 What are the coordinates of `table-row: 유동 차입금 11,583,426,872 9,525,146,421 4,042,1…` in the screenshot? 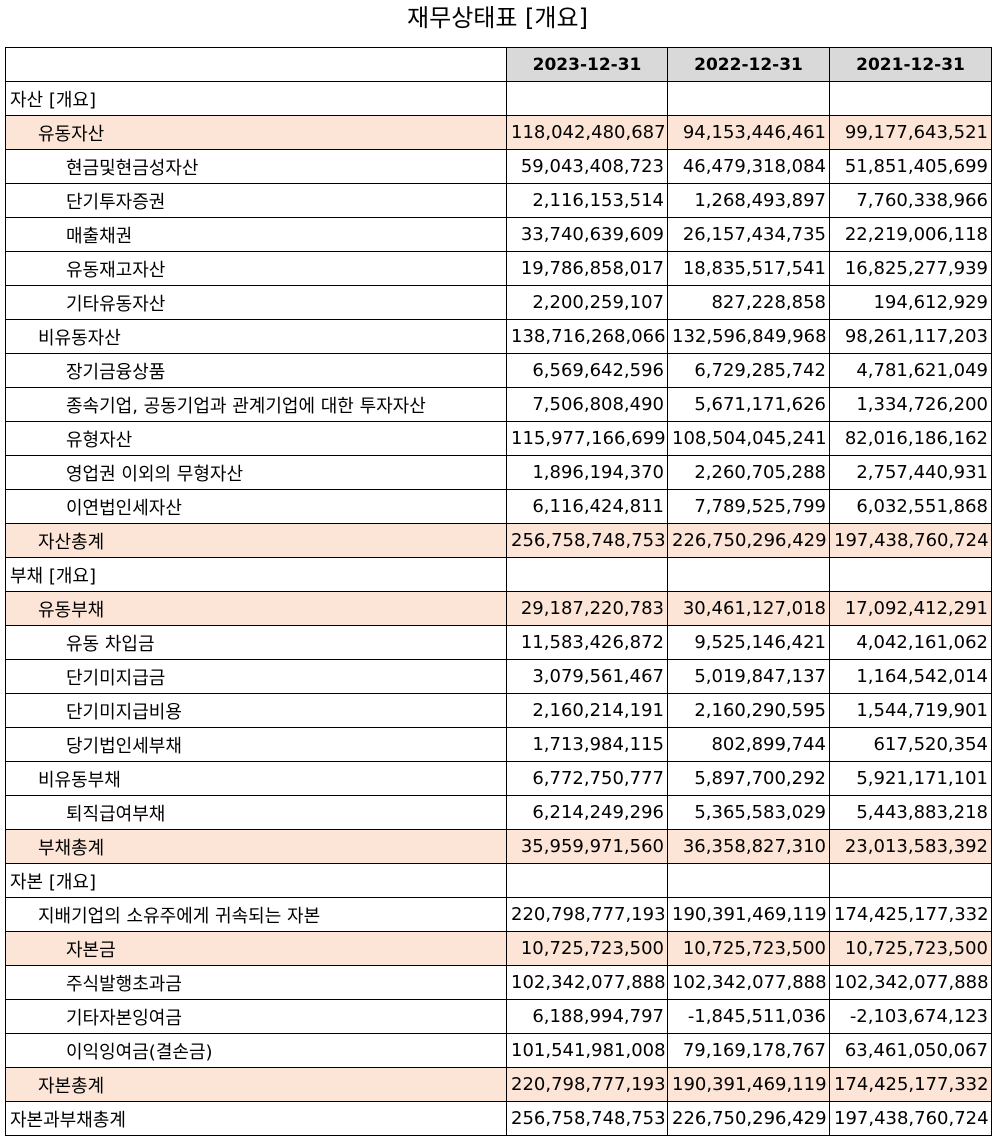 It's located at (498, 642).